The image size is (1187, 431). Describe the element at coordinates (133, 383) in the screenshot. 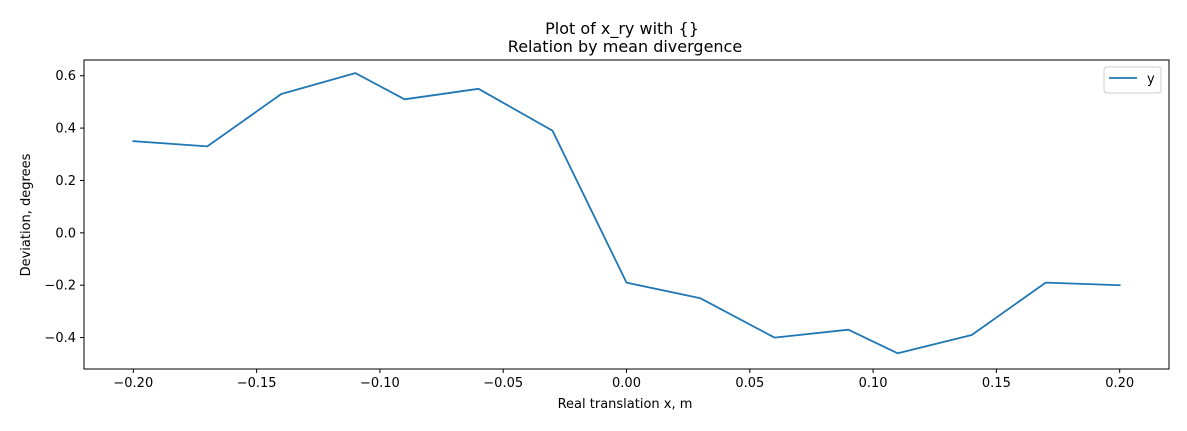

I see `x-tick-label: −0.20` at that location.